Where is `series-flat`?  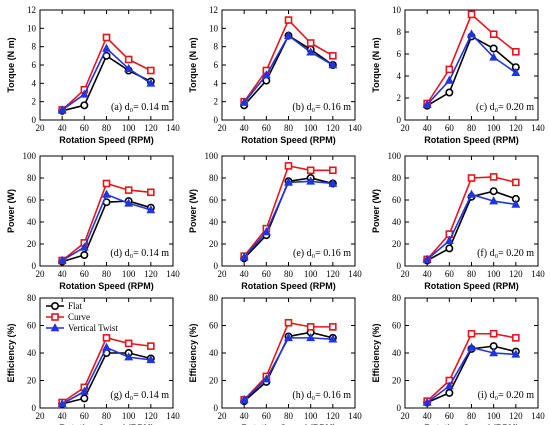
series-flat is located at coordinates (471, 71).